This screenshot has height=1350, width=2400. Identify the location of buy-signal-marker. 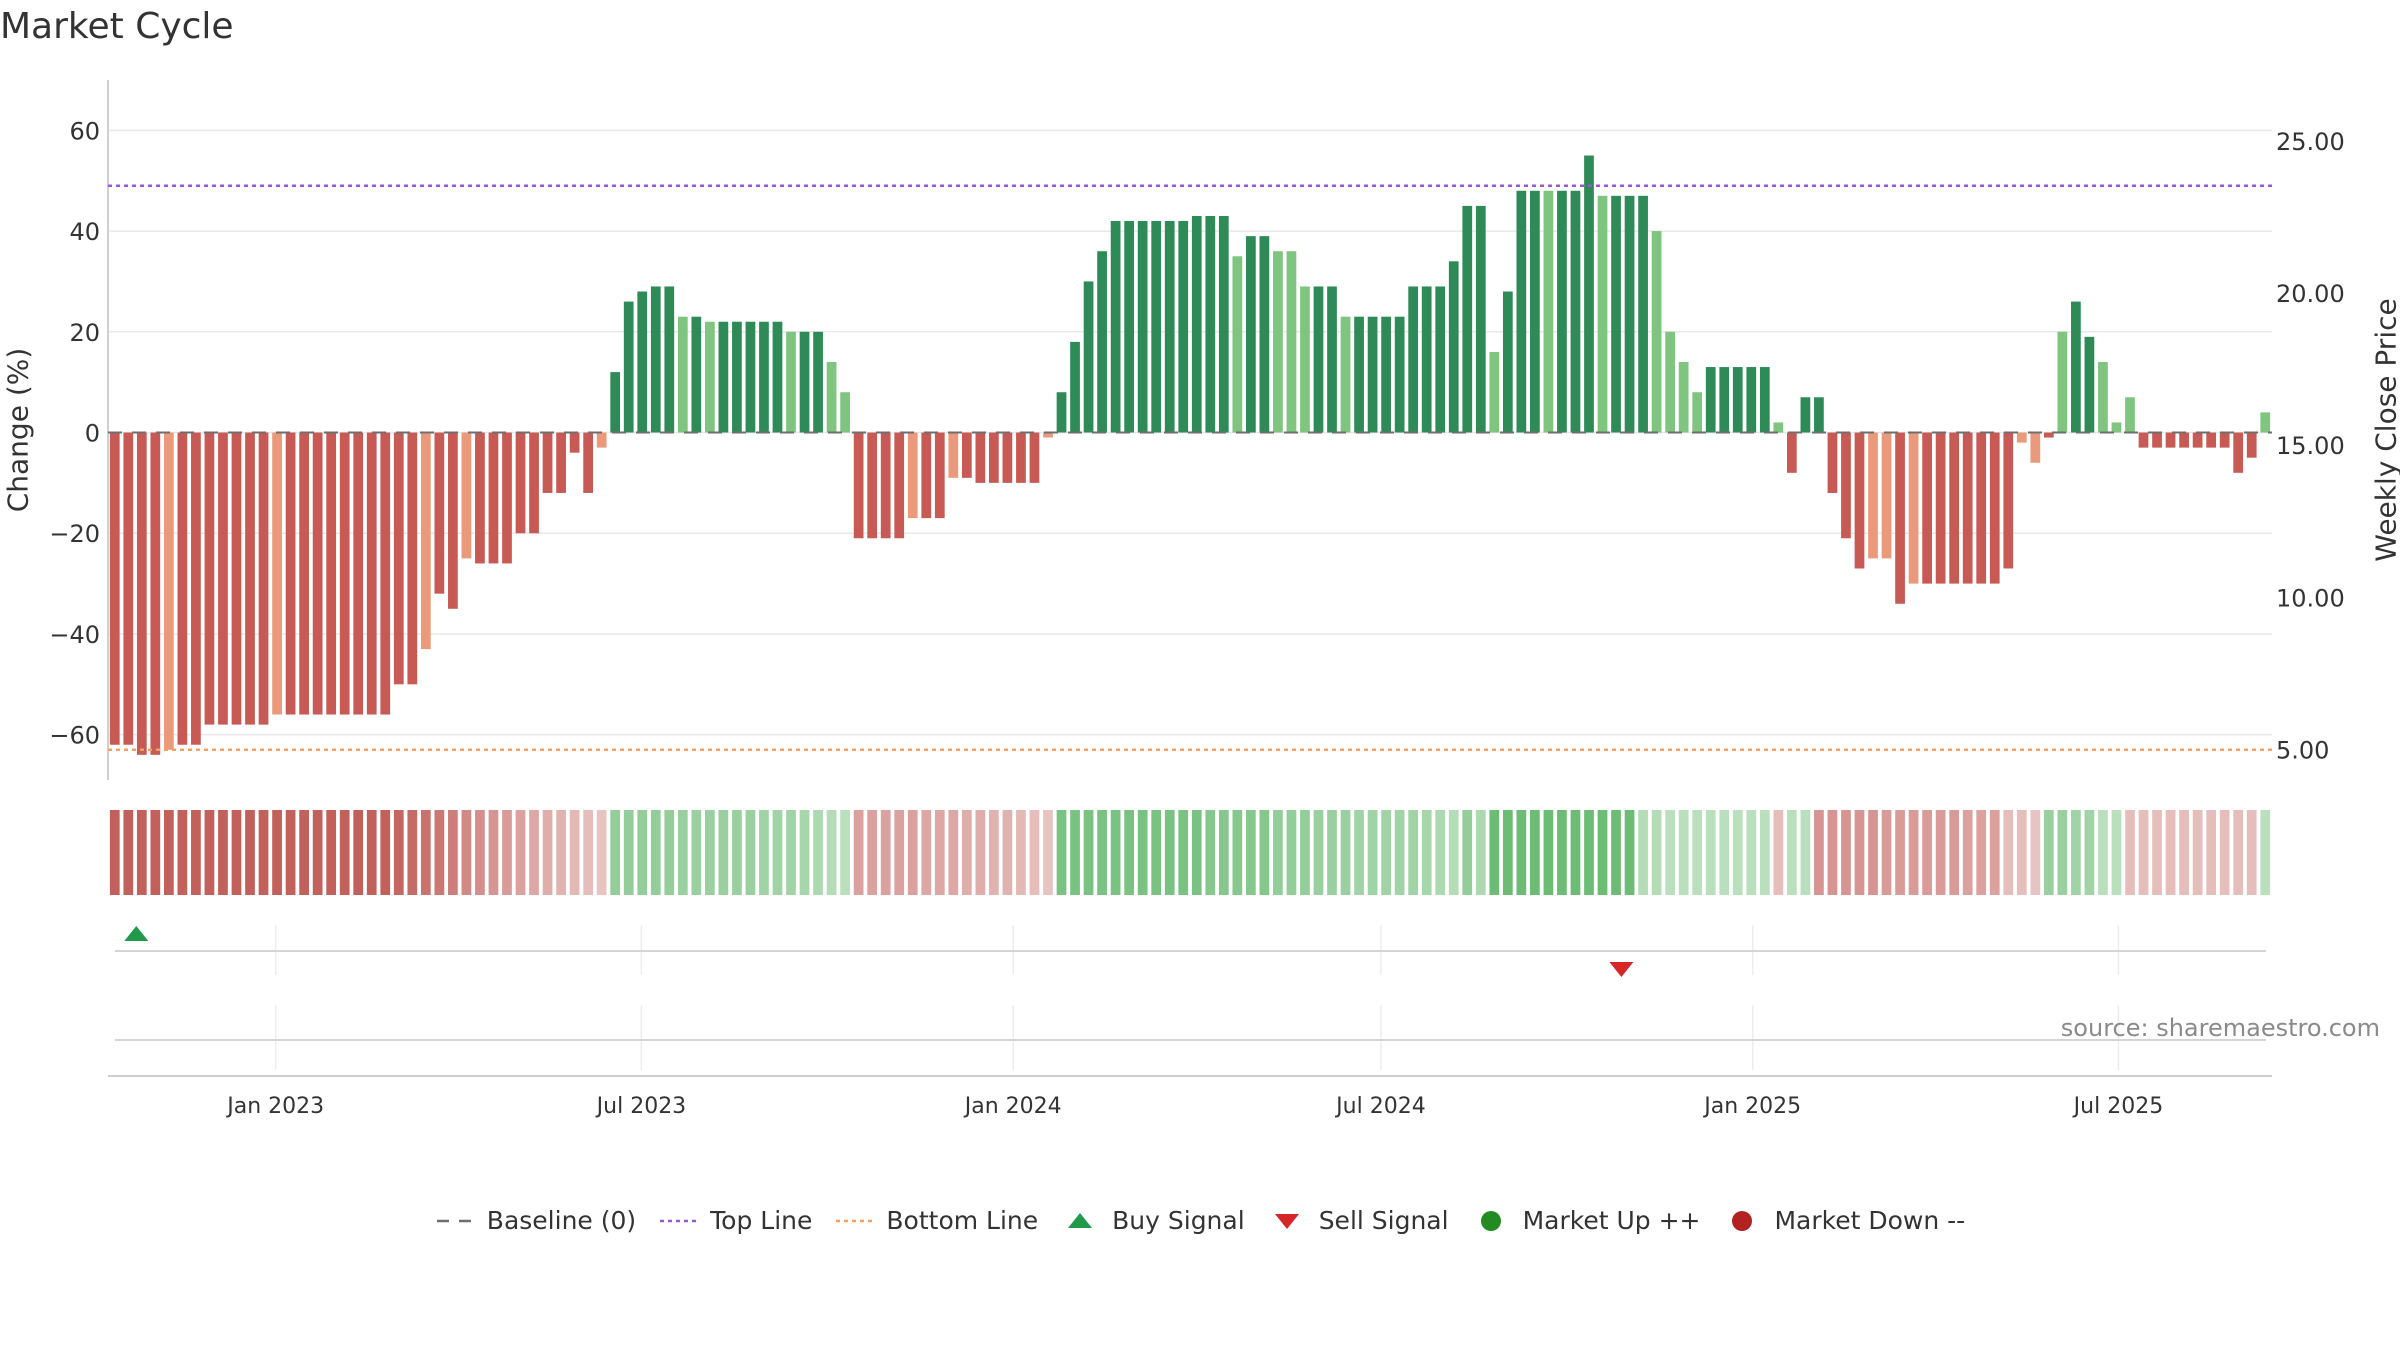
(136, 933).